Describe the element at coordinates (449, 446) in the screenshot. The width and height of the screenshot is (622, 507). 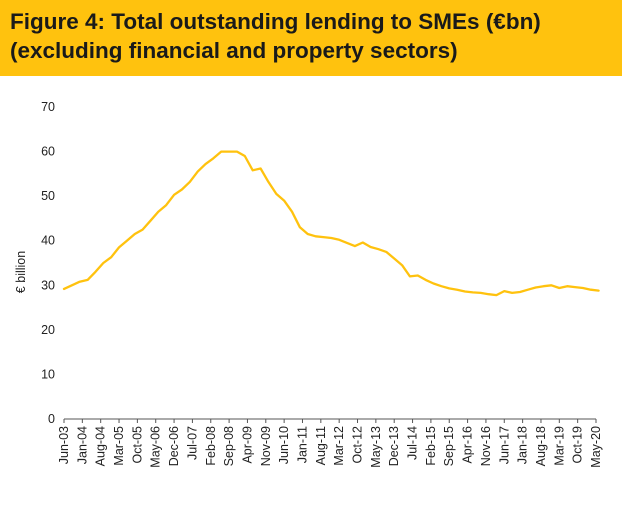
I see `x-tick-label: Sep-15` at that location.